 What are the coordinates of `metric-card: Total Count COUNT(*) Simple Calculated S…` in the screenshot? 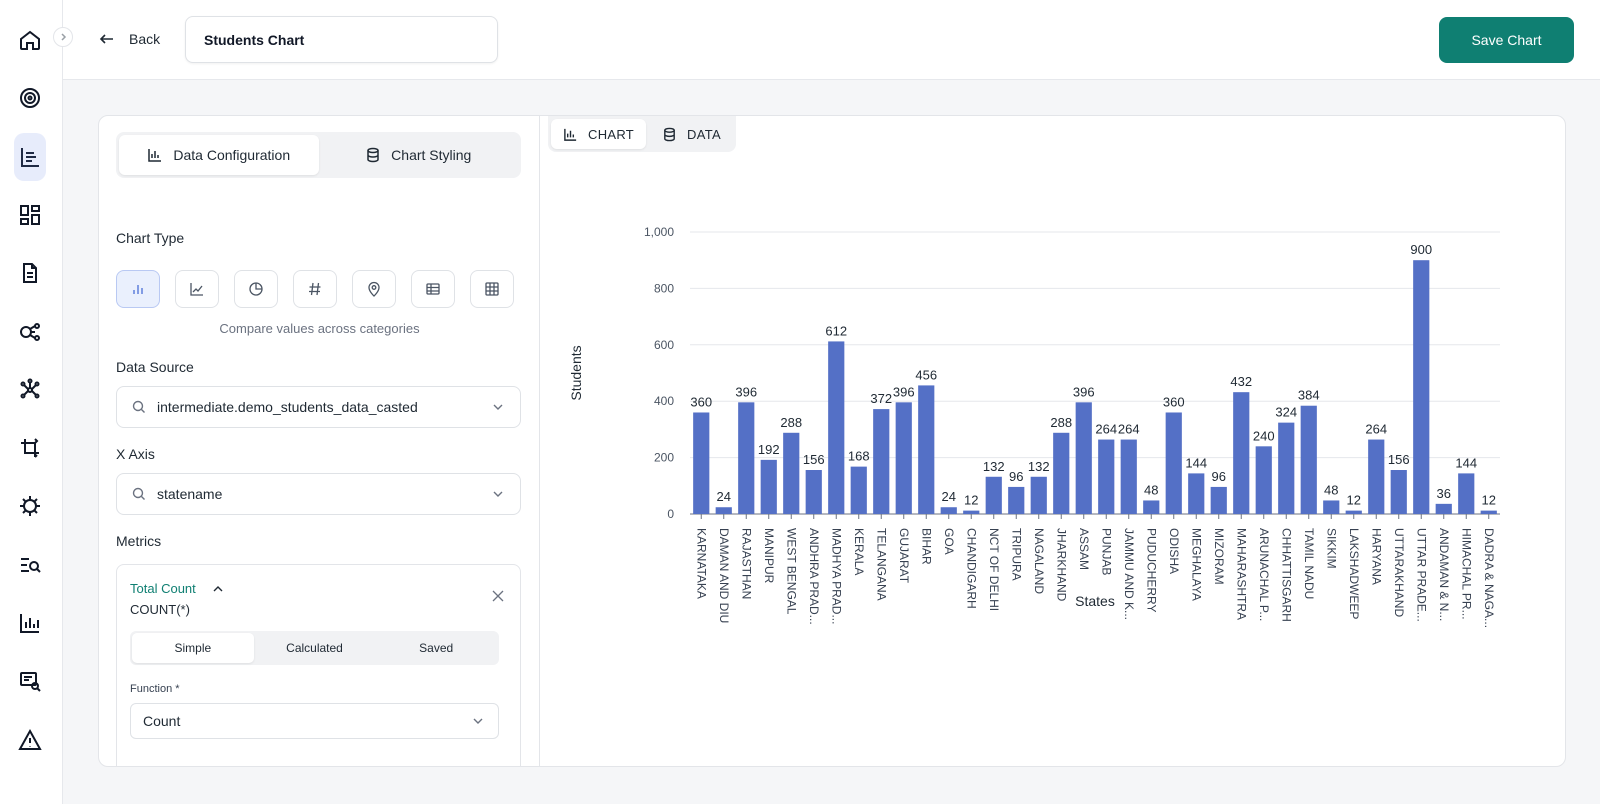 It's located at (318, 665).